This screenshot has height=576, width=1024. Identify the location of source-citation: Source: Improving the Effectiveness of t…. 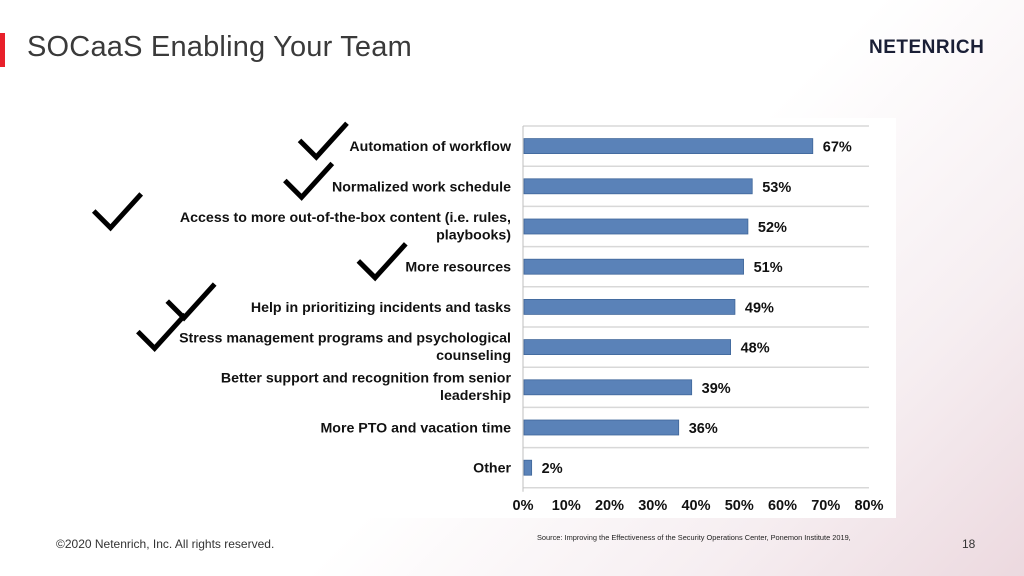
(694, 537).